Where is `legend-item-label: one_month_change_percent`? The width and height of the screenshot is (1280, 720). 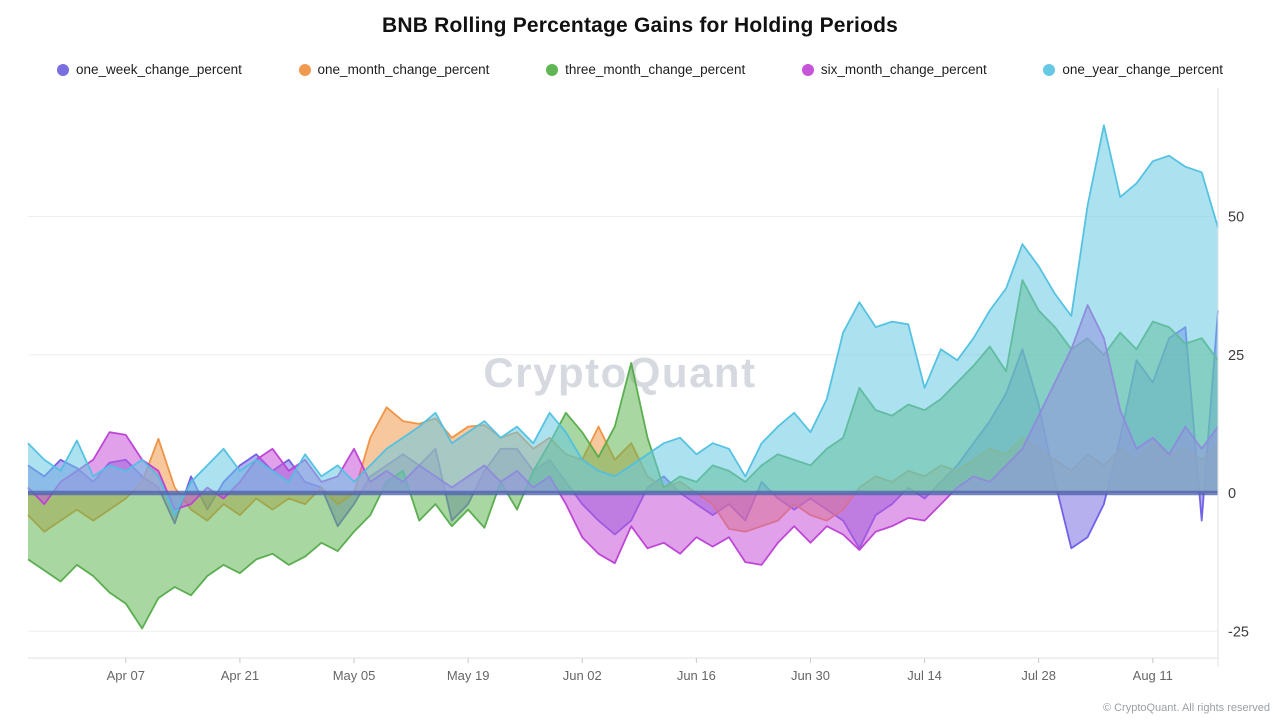
legend-item-label: one_month_change_percent is located at coordinates (403, 69).